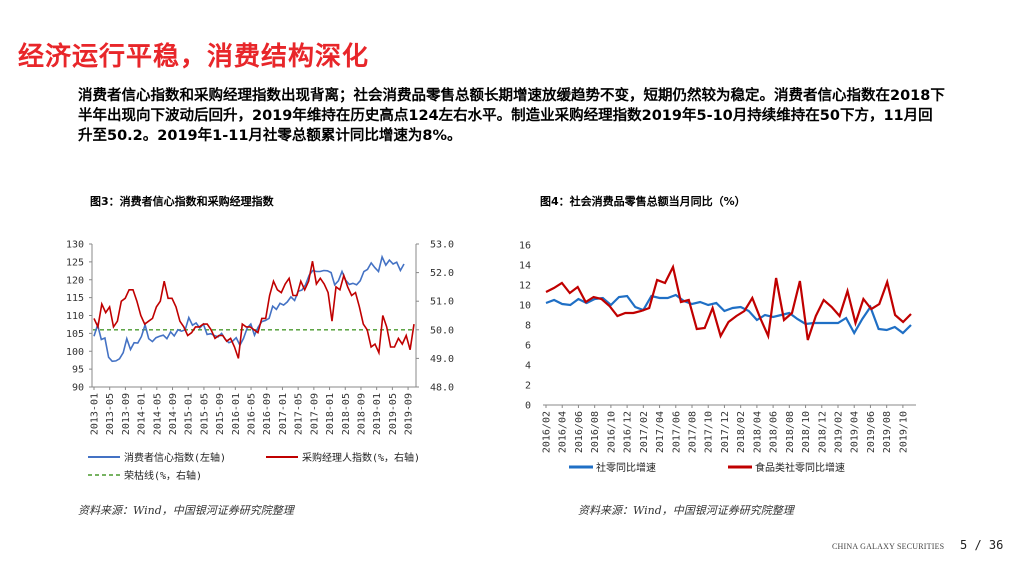 The width and height of the screenshot is (1024, 576). What do you see at coordinates (254, 310) in the screenshot?
I see `fig3-series-pmi` at bounding box center [254, 310].